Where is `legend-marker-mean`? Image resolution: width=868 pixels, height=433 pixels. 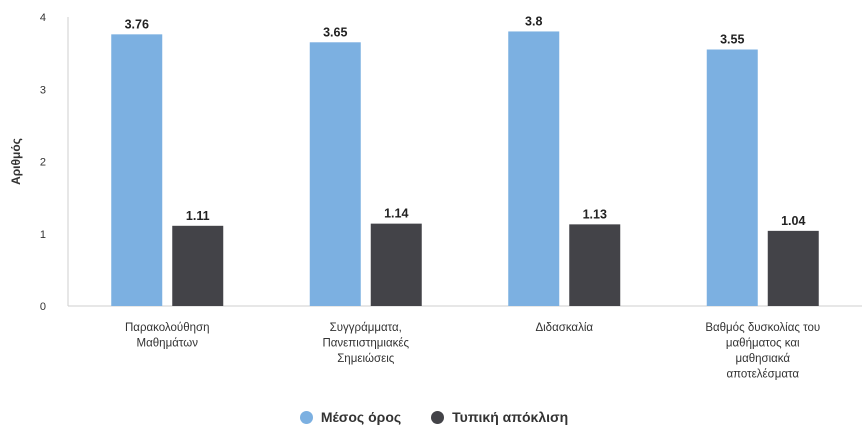
legend-marker-mean is located at coordinates (306, 417).